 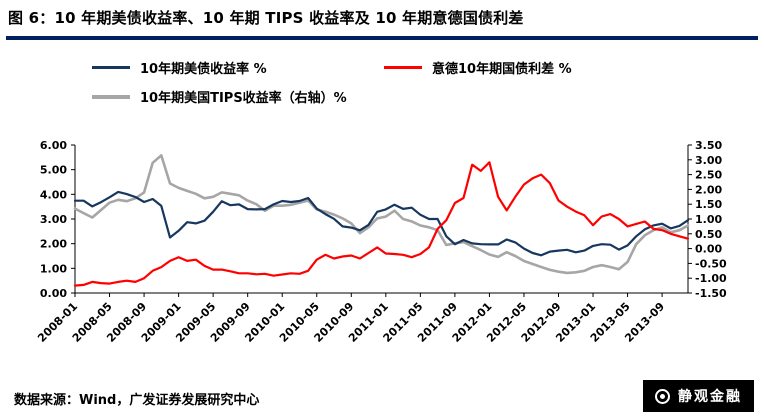 I want to click on brand-logo: 静观金融, so click(x=698, y=396).